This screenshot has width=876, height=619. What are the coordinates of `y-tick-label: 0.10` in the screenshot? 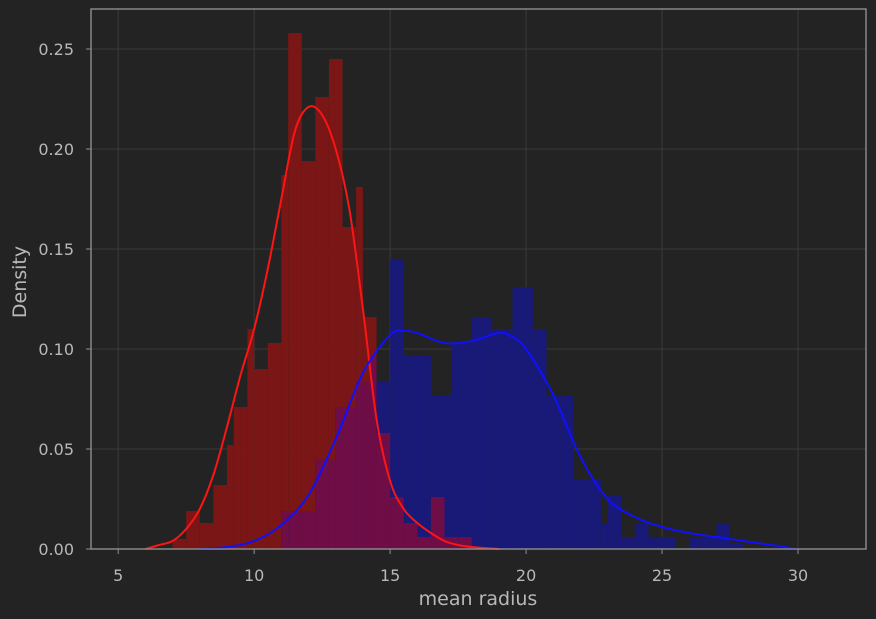 It's located at (56, 349).